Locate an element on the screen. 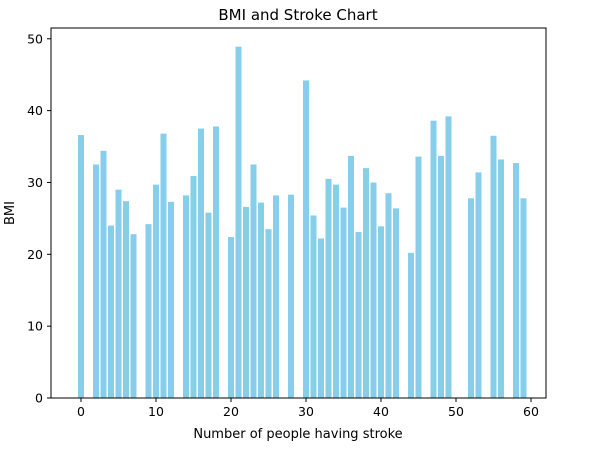 This screenshot has height=450, width=604. y-tick-label: 50 is located at coordinates (35, 38).